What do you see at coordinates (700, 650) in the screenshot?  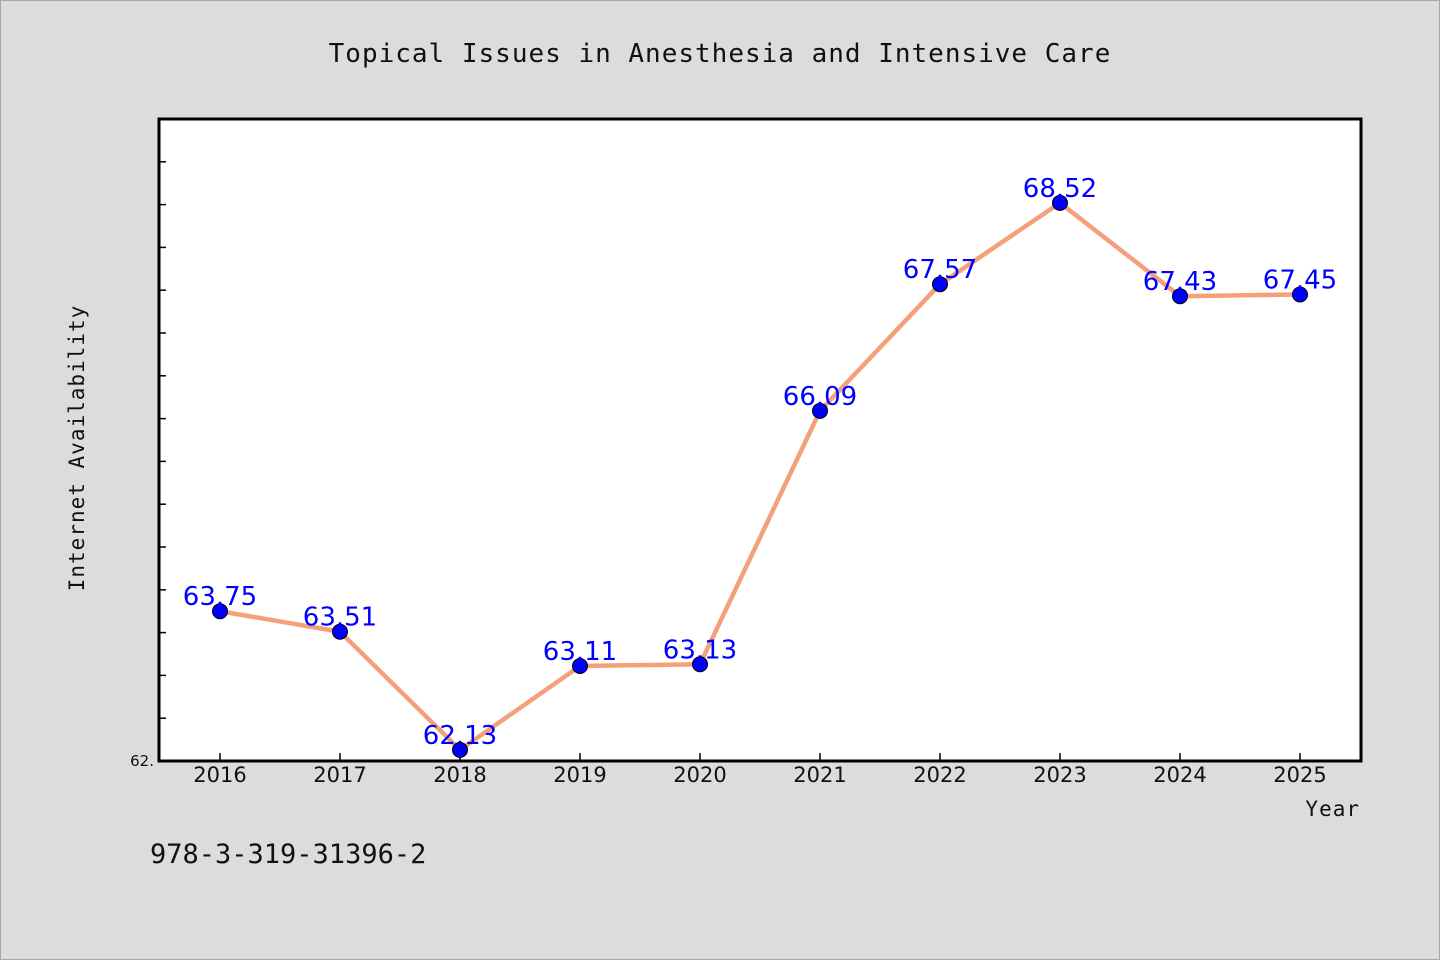 I see `data-label: 63.13` at bounding box center [700, 650].